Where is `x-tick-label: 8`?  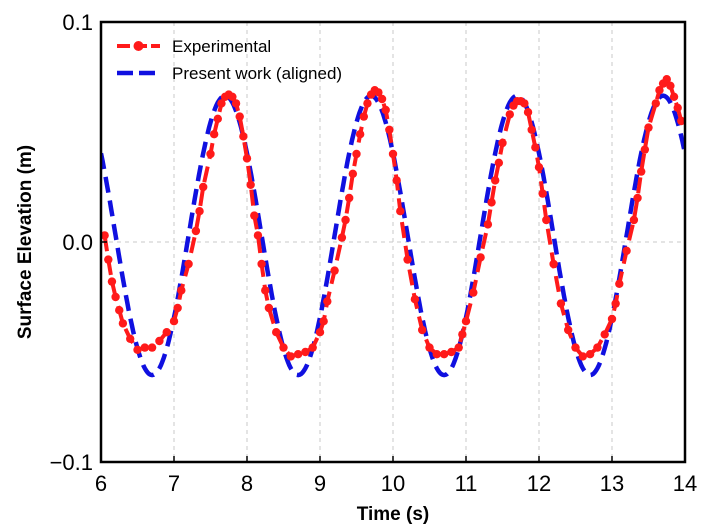 x-tick-label: 8 is located at coordinates (247, 483).